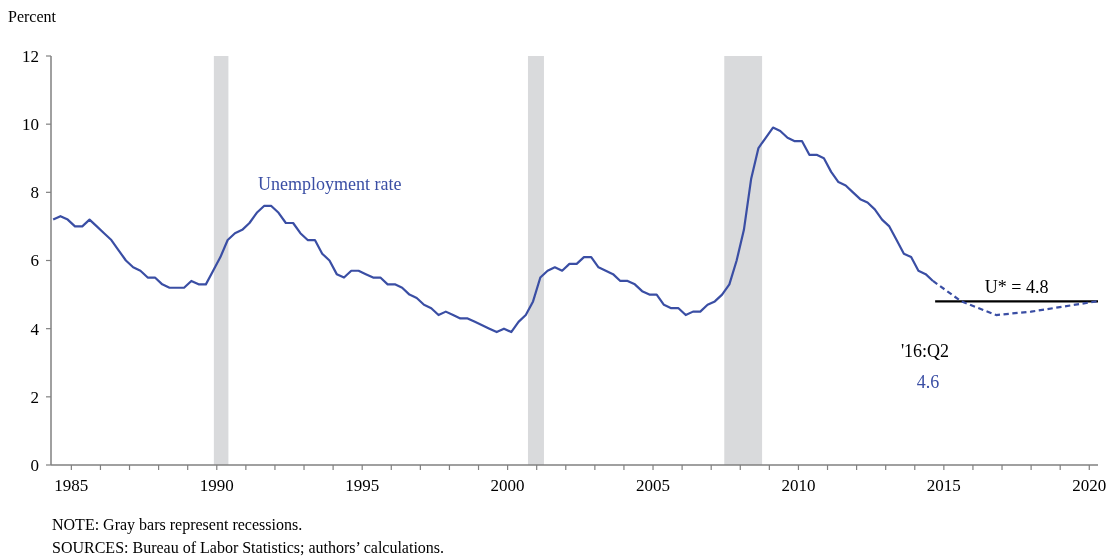 The image size is (1112, 559). Describe the element at coordinates (34, 193) in the screenshot. I see `y-tick-label: 8` at that location.